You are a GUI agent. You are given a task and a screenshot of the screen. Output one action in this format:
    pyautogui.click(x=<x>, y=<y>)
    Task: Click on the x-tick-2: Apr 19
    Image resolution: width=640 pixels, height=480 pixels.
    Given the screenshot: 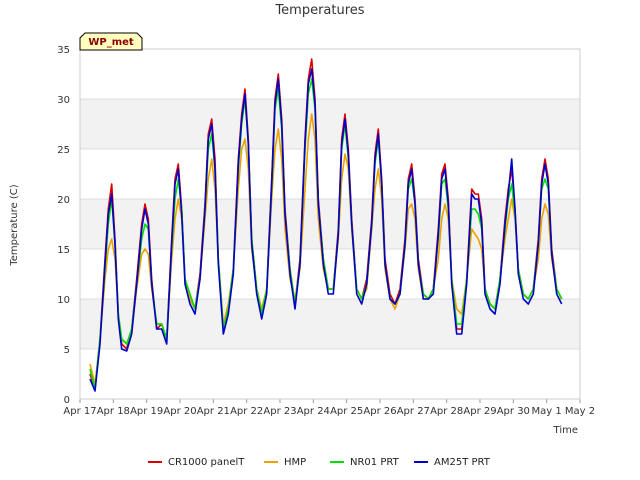 What is the action you would take?
    pyautogui.click(x=146, y=411)
    